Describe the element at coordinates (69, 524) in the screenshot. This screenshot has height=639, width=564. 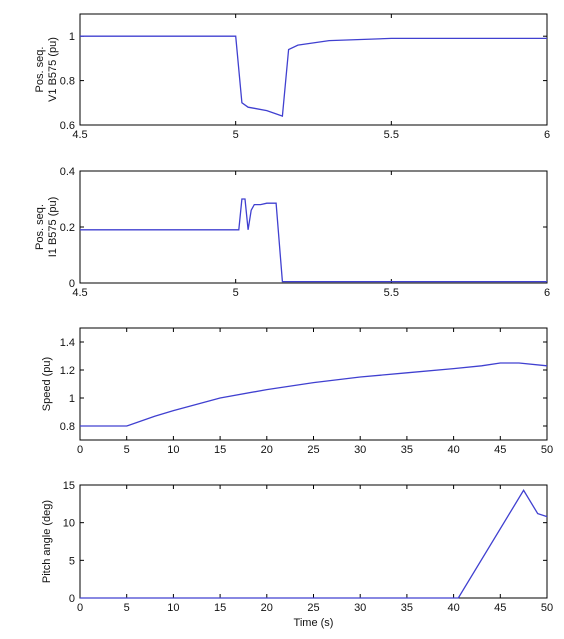
I see `y-tick-label: 10` at that location.